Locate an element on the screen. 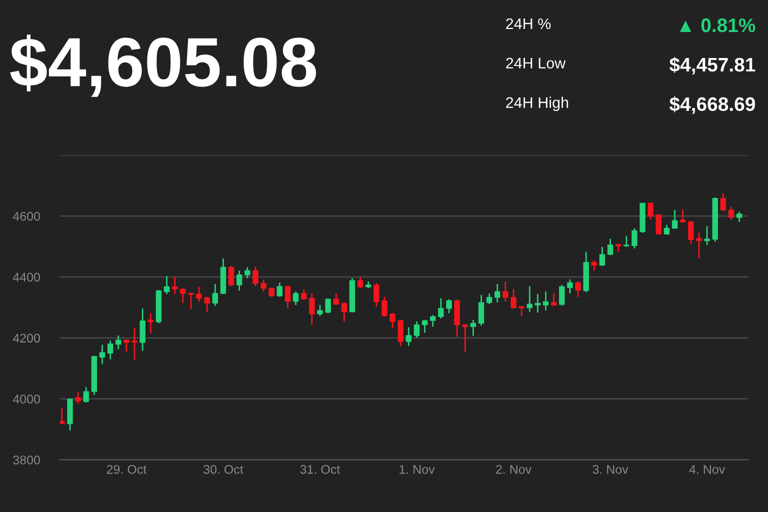 Image resolution: width=768 pixels, height=512 pixels. text: $4,668.69 is located at coordinates (712, 105).